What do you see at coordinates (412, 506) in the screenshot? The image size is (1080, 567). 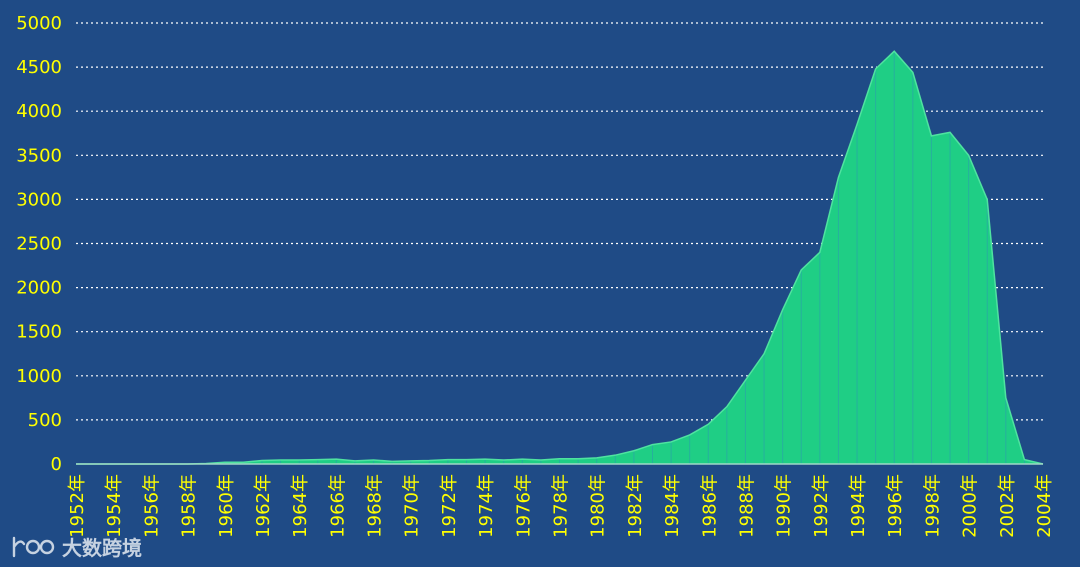 I see `x-tick-label: 1970年` at bounding box center [412, 506].